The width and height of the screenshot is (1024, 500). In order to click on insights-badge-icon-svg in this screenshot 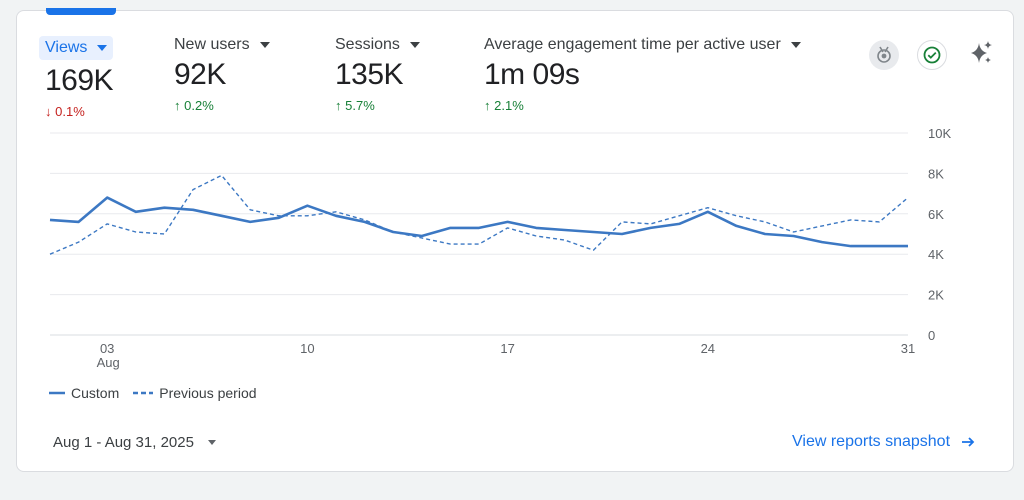, I will do `click(884, 54)`.